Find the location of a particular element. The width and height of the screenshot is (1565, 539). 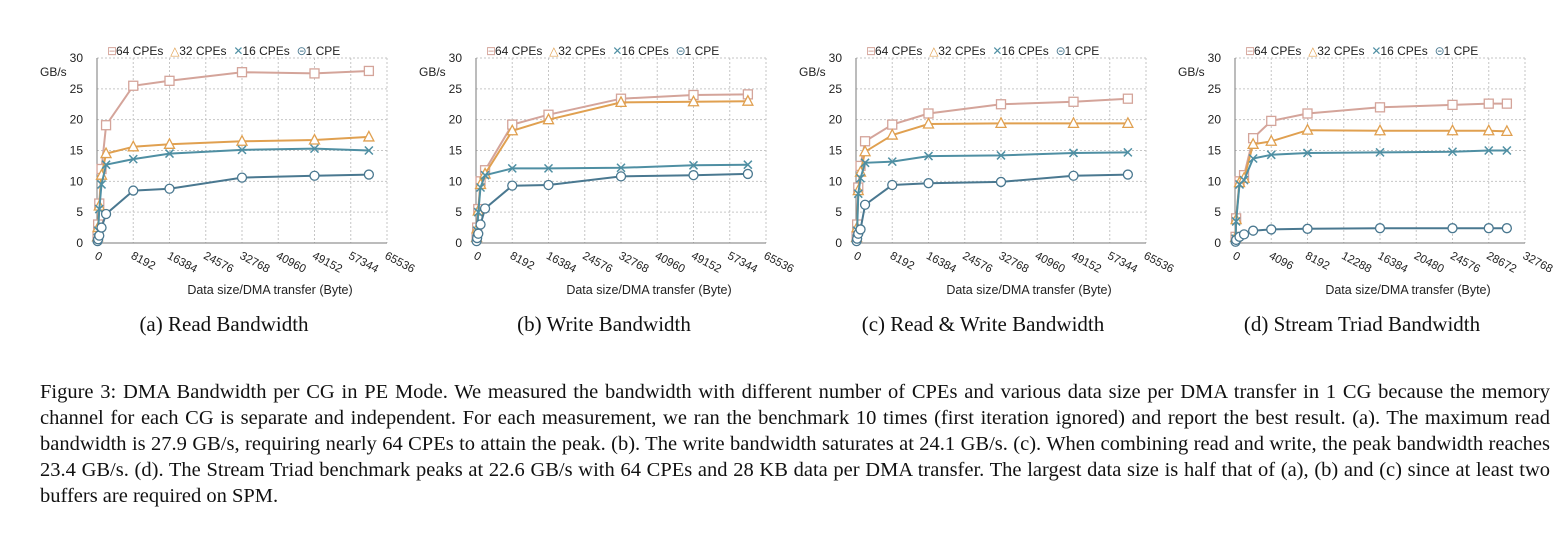

x-tick-label: 32768 is located at coordinates (255, 263).